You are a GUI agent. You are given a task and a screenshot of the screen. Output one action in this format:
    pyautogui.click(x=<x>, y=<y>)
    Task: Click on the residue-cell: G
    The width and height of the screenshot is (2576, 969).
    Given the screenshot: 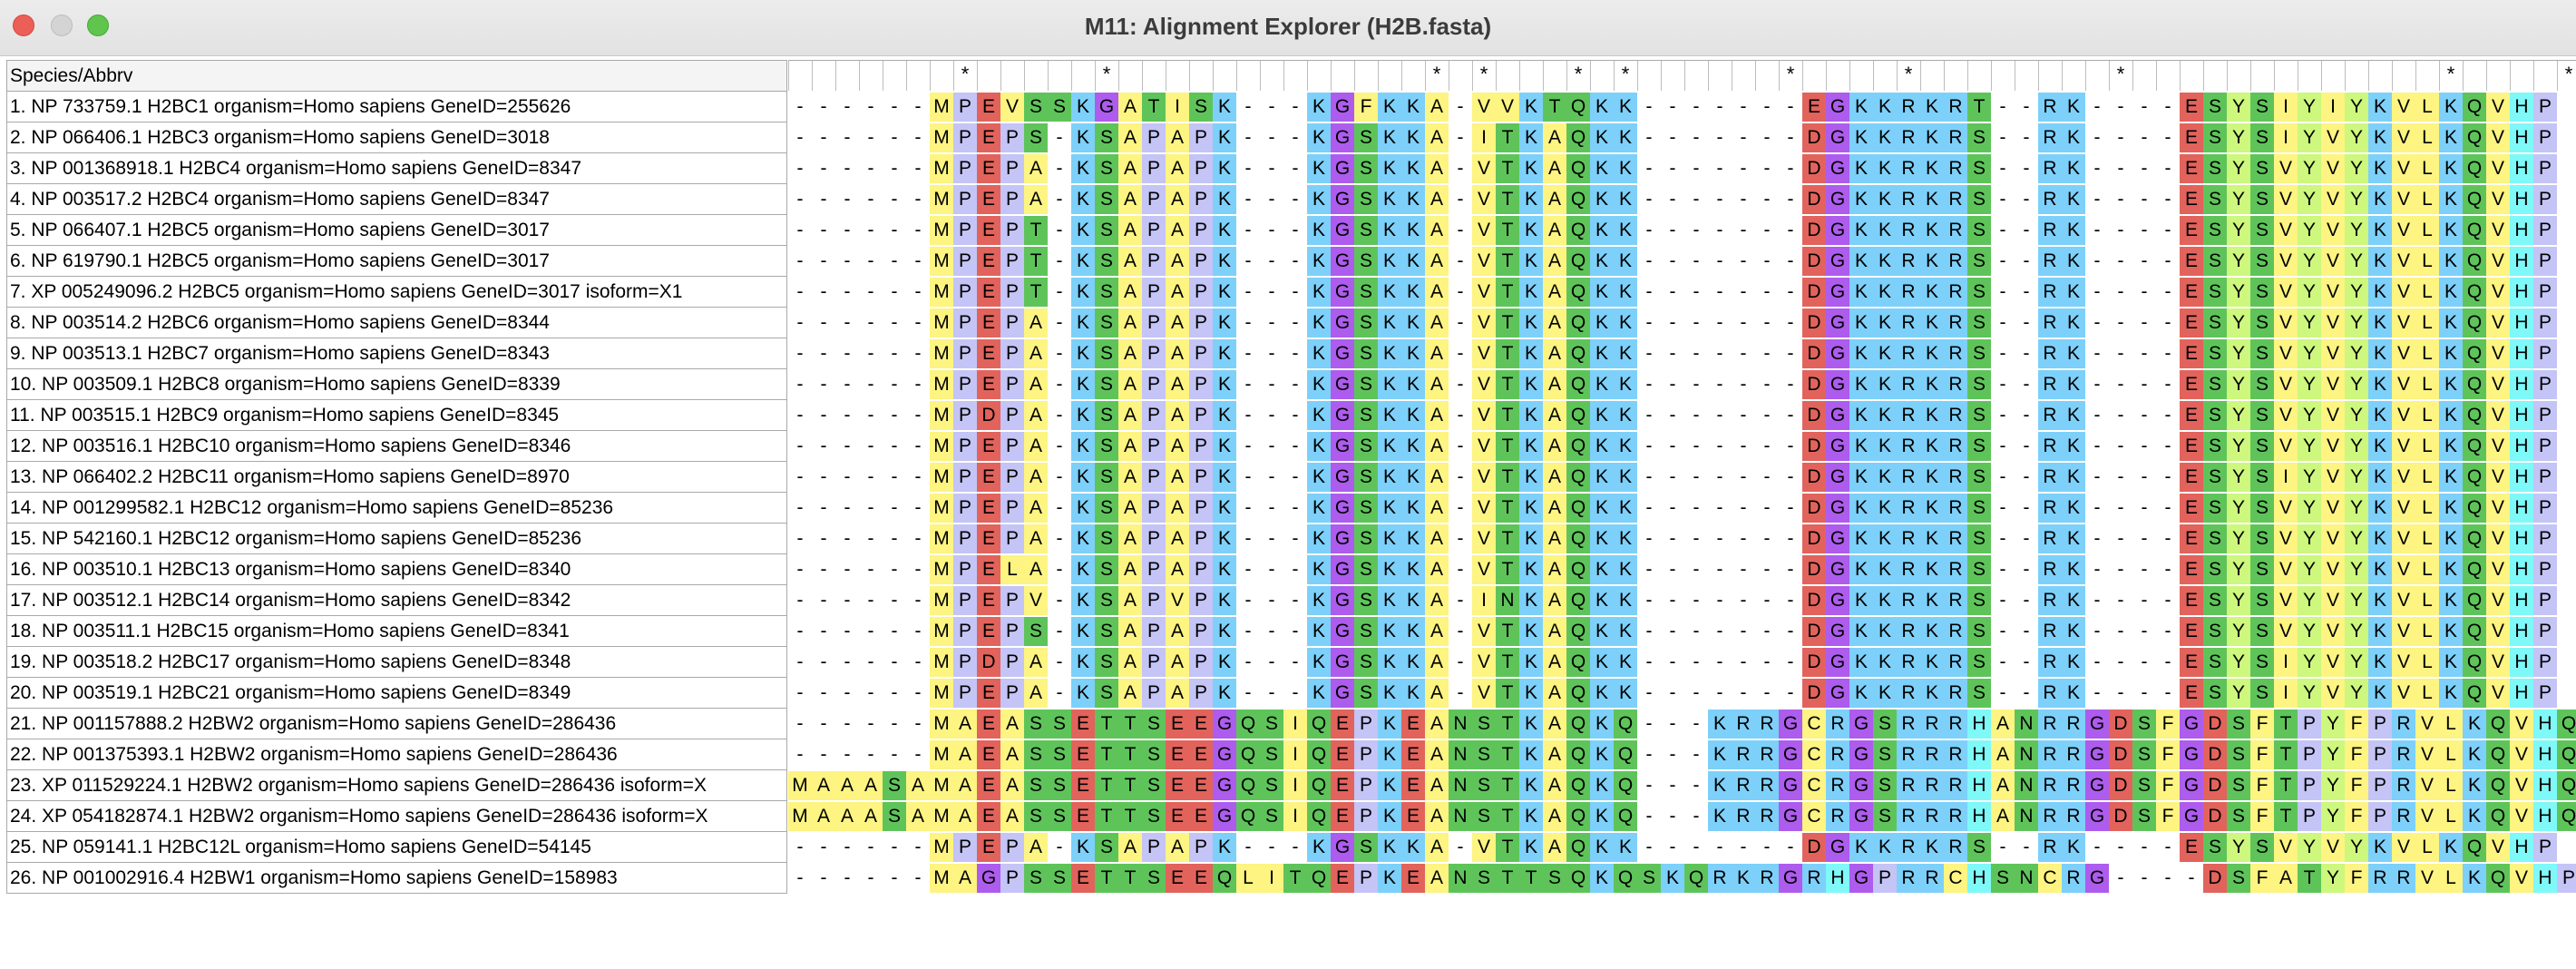 What is the action you would take?
    pyautogui.click(x=1837, y=662)
    